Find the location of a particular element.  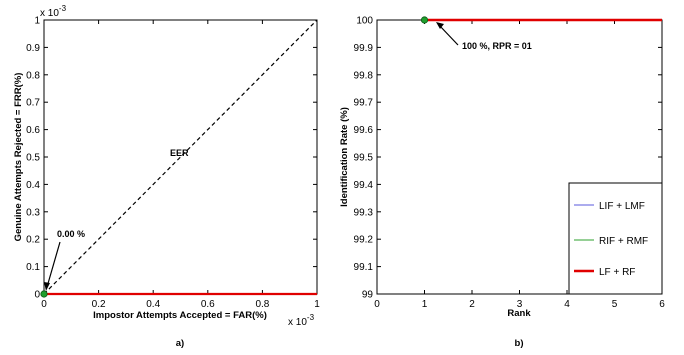

b-highlight-marker is located at coordinates (424, 20).